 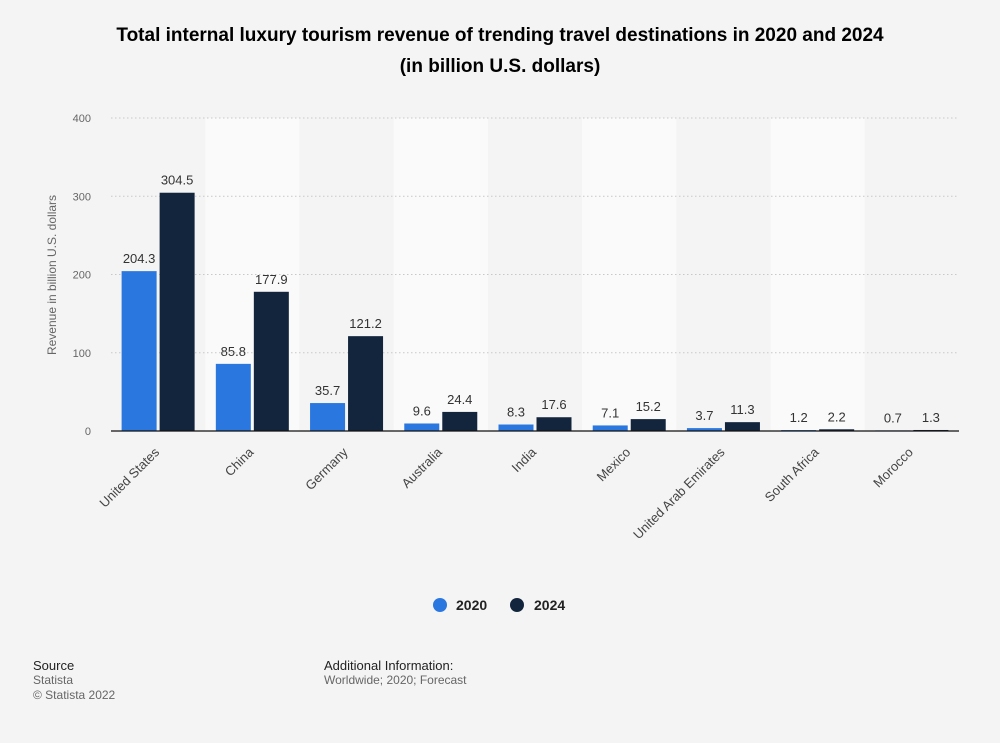 I want to click on category-label: United Arab Emirates, so click(x=679, y=493).